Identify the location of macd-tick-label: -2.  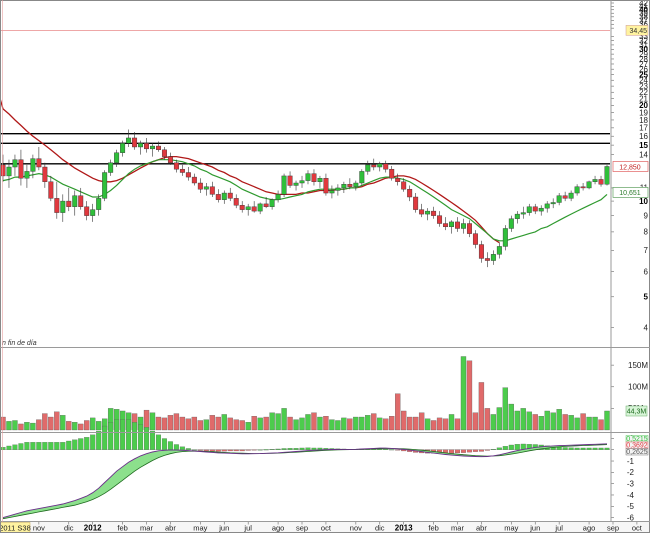
(631, 472).